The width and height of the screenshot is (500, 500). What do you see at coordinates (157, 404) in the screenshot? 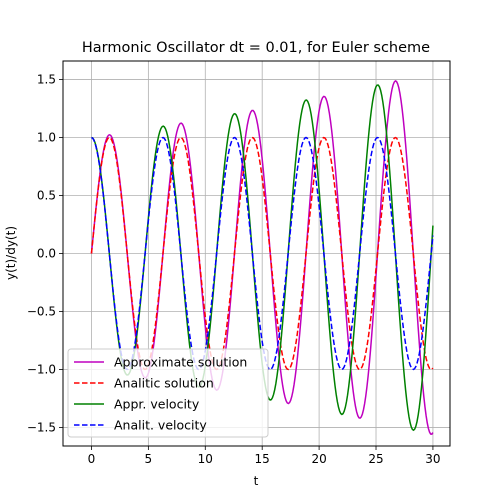
I see `legend-label: Appr. velocity` at bounding box center [157, 404].